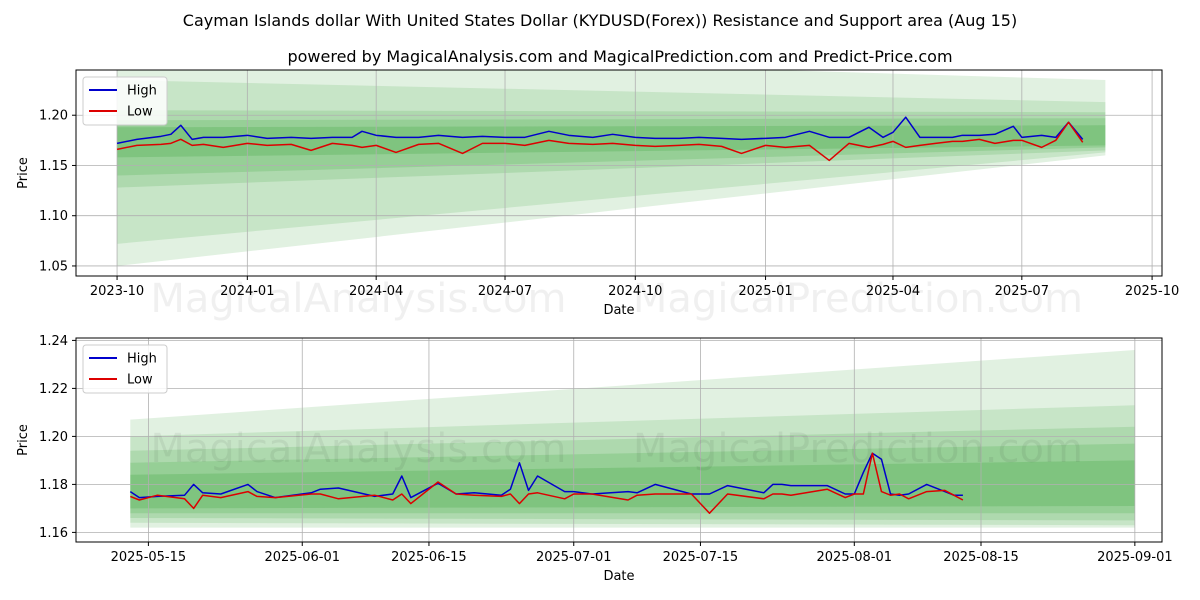 Image resolution: width=1200 pixels, height=600 pixels. What do you see at coordinates (53, 266) in the screenshot?
I see `y-tick-label: 1.05` at bounding box center [53, 266].